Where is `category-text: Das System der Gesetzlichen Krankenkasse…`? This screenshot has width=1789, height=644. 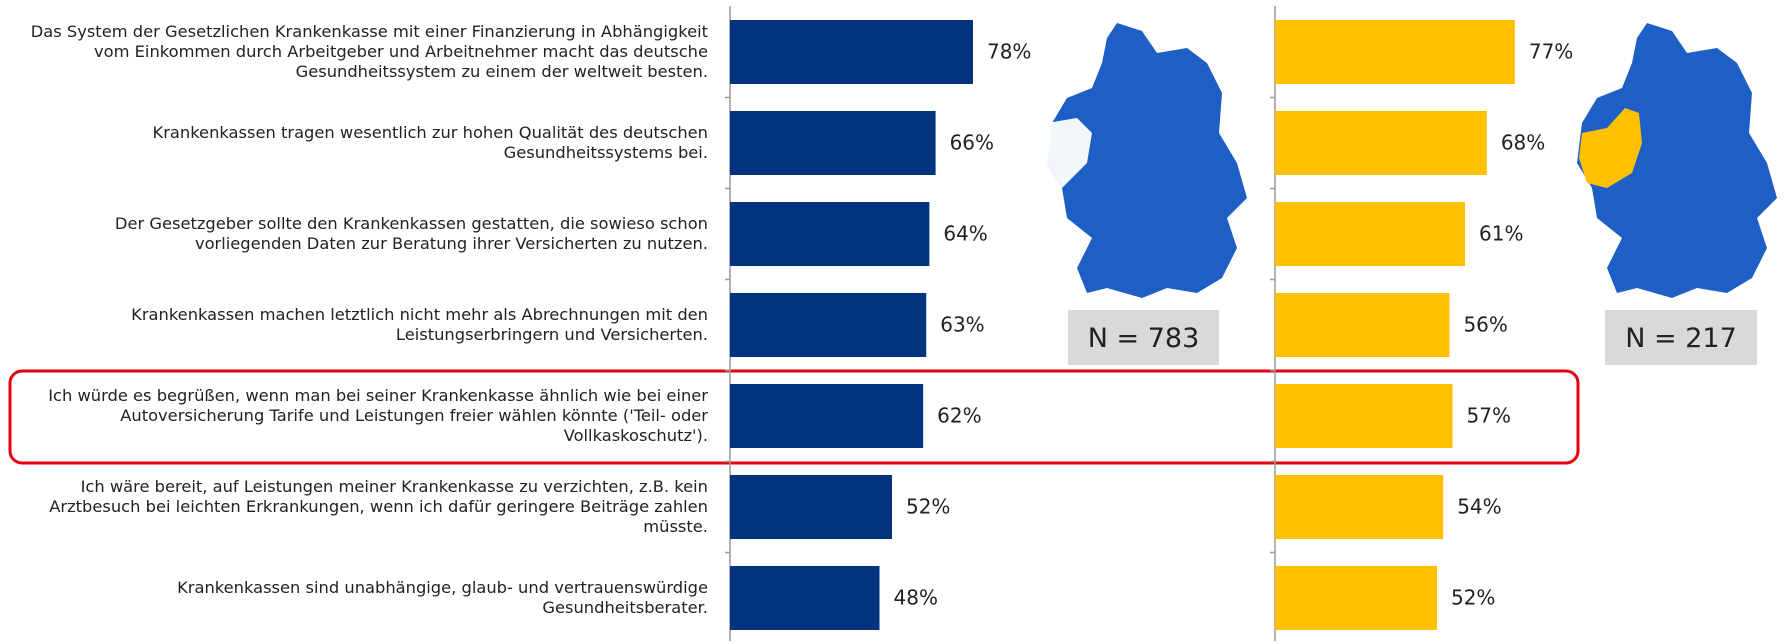 category-text: Das System der Gesetzlichen Krankenkasse… is located at coordinates (369, 51).